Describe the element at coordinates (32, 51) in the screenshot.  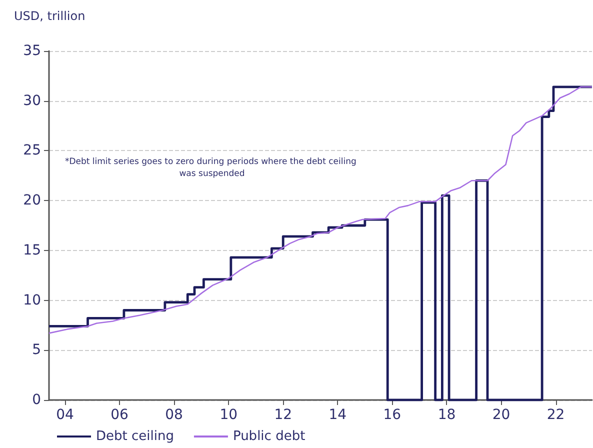
I see `y-tick-label: 35` at that location.